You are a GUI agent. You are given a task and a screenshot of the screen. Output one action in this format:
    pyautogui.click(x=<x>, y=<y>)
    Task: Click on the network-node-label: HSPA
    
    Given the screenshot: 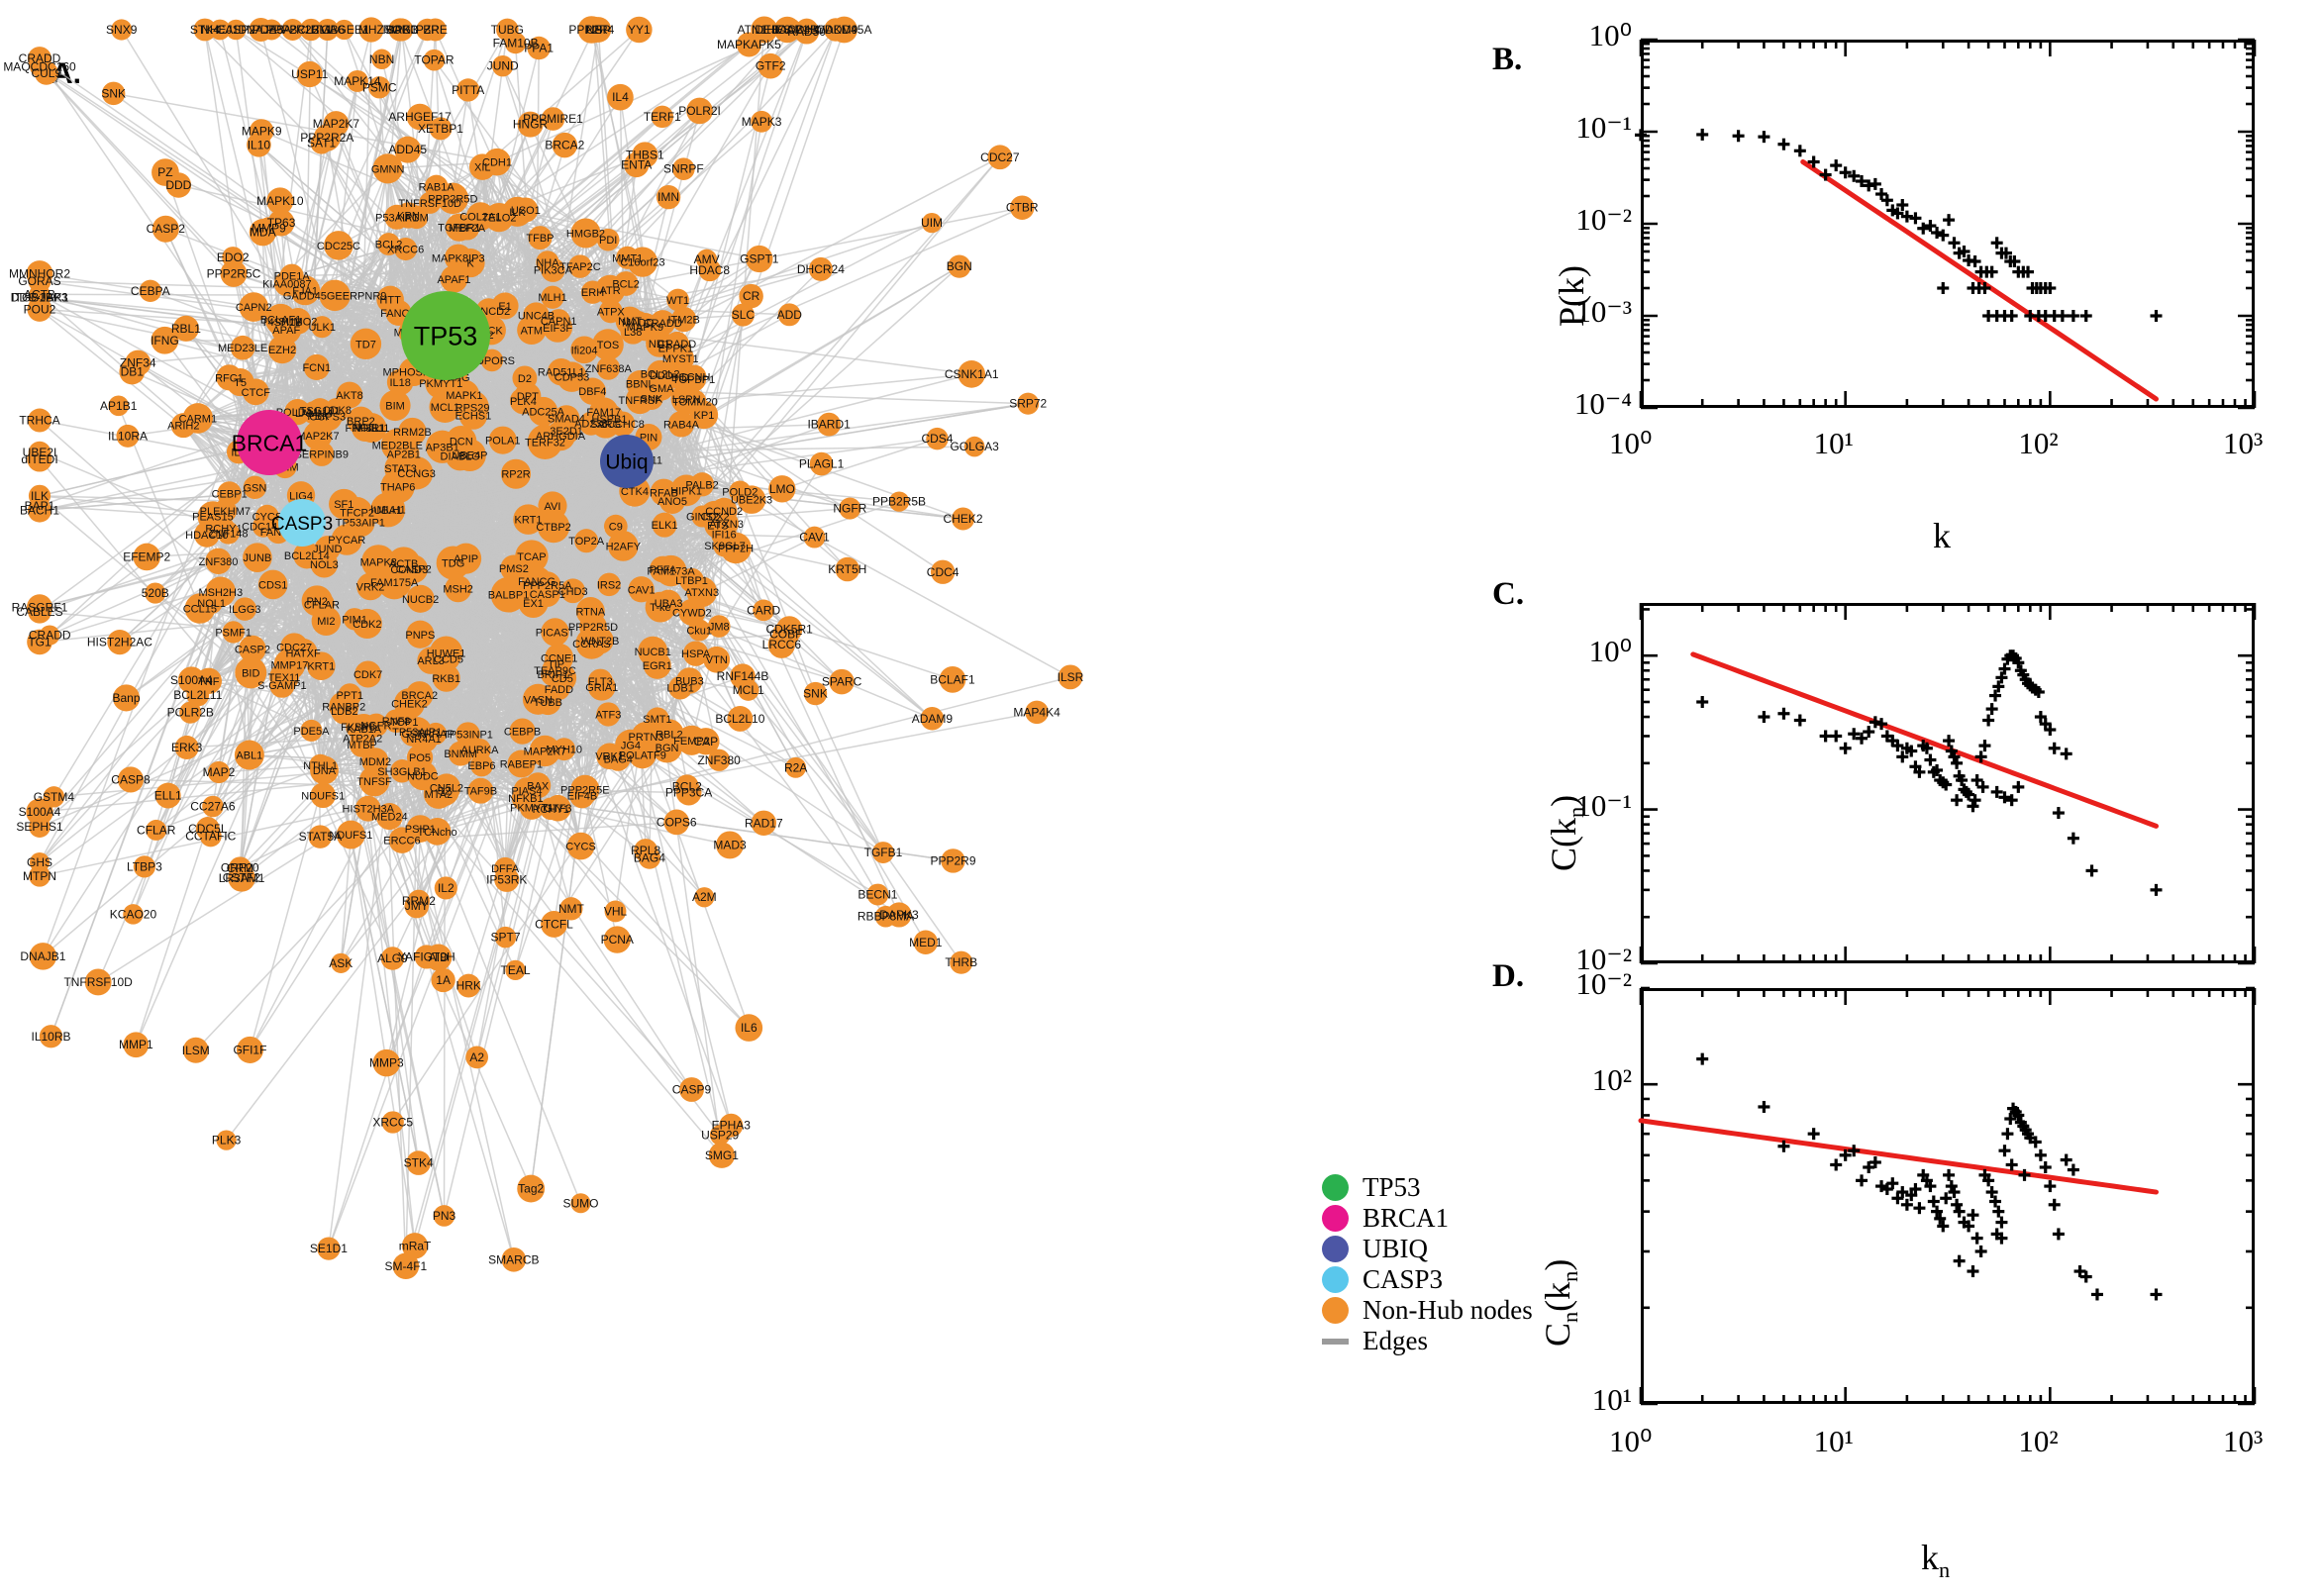 What is the action you would take?
    pyautogui.click(x=696, y=654)
    